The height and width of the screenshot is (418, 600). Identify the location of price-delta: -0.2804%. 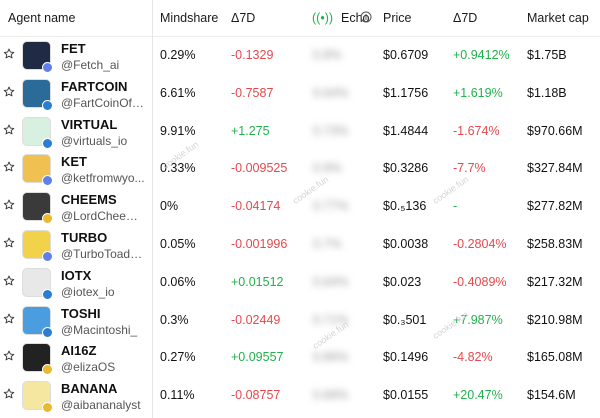
(480, 244).